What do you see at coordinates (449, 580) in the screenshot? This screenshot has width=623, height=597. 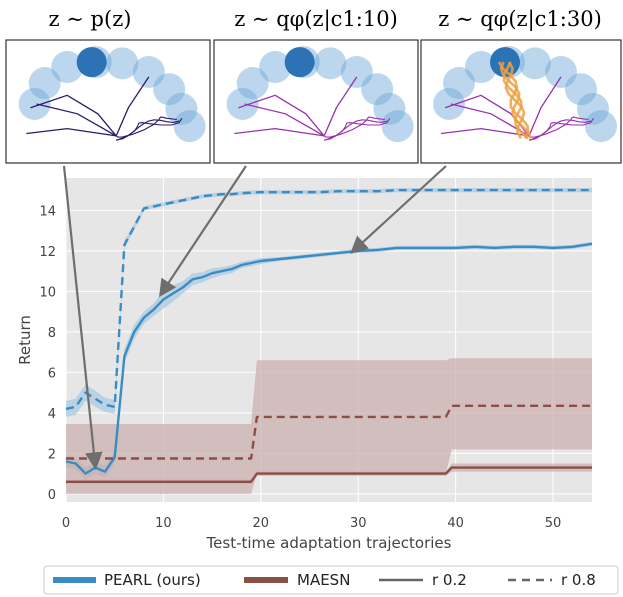 I see `legend-label-r02: r 0.2` at bounding box center [449, 580].